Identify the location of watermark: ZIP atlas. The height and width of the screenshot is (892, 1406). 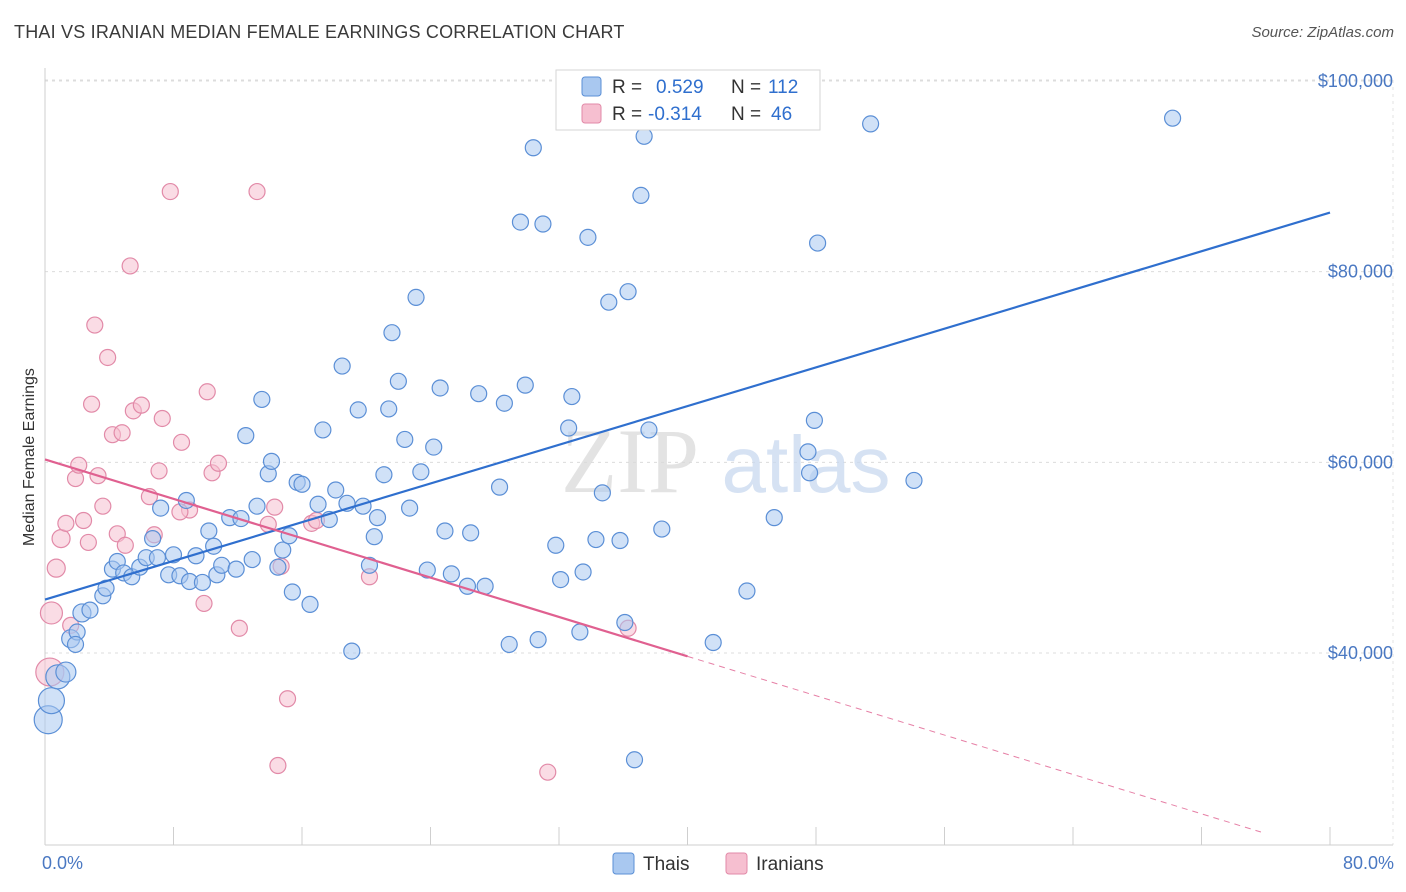
(725, 461).